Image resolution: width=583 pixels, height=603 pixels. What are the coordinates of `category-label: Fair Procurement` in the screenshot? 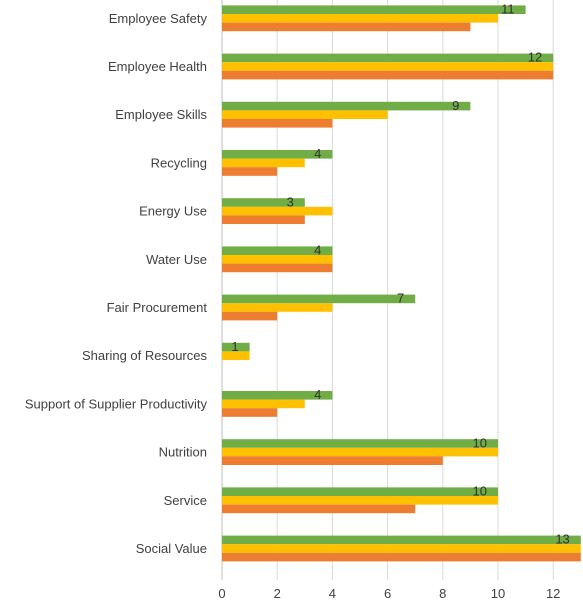 It's located at (157, 307).